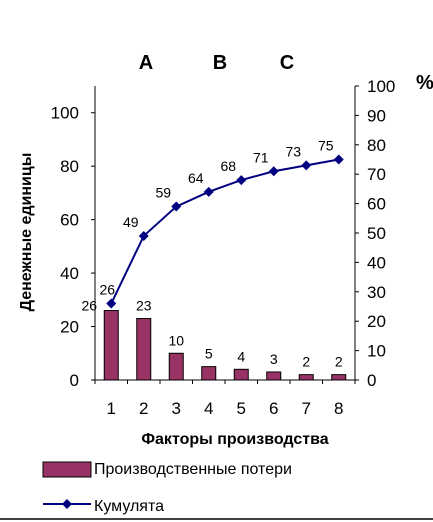  I want to click on y2-tick-label: 80, so click(376, 145).